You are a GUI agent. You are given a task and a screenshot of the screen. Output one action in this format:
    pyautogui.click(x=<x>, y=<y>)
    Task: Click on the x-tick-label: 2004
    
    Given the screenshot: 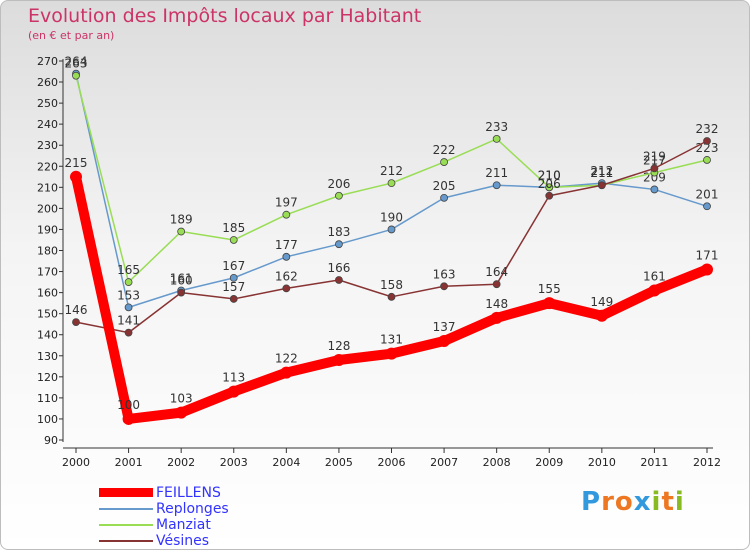 What is the action you would take?
    pyautogui.click(x=286, y=462)
    